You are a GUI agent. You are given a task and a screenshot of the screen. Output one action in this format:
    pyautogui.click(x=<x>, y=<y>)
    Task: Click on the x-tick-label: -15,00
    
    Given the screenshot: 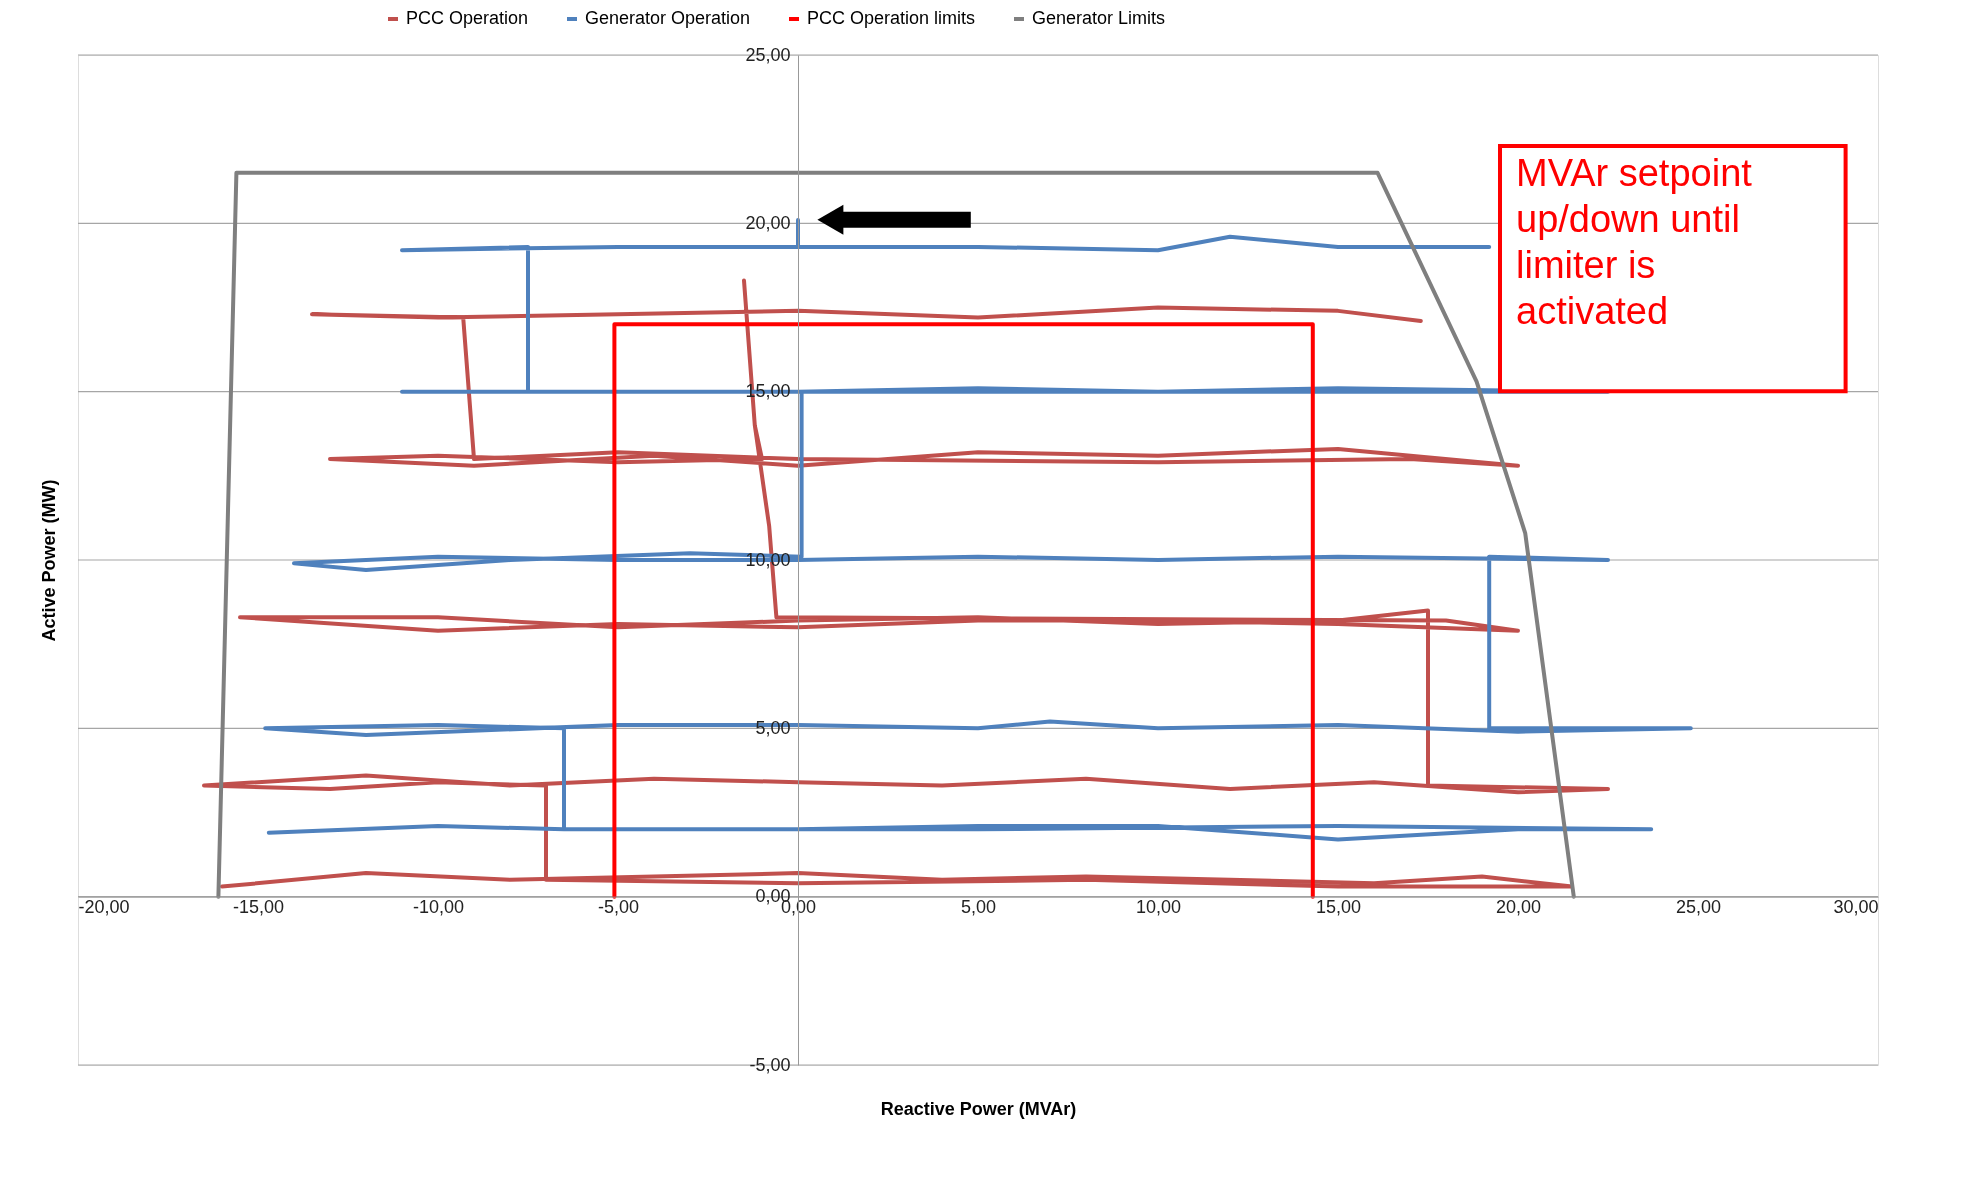 What is the action you would take?
    pyautogui.click(x=258, y=907)
    